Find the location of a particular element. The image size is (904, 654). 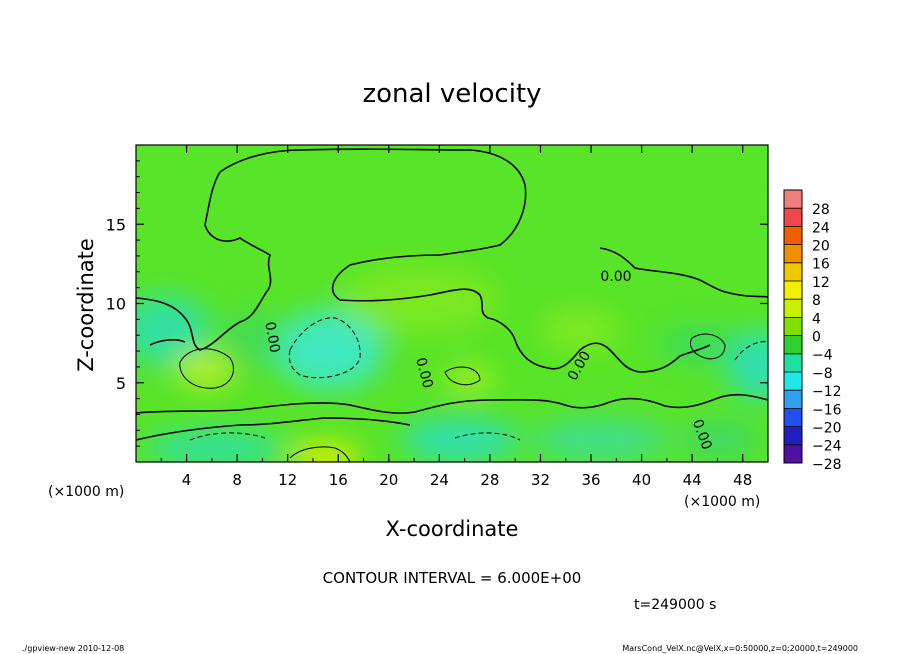

colorbar-label: −12 is located at coordinates (827, 392).